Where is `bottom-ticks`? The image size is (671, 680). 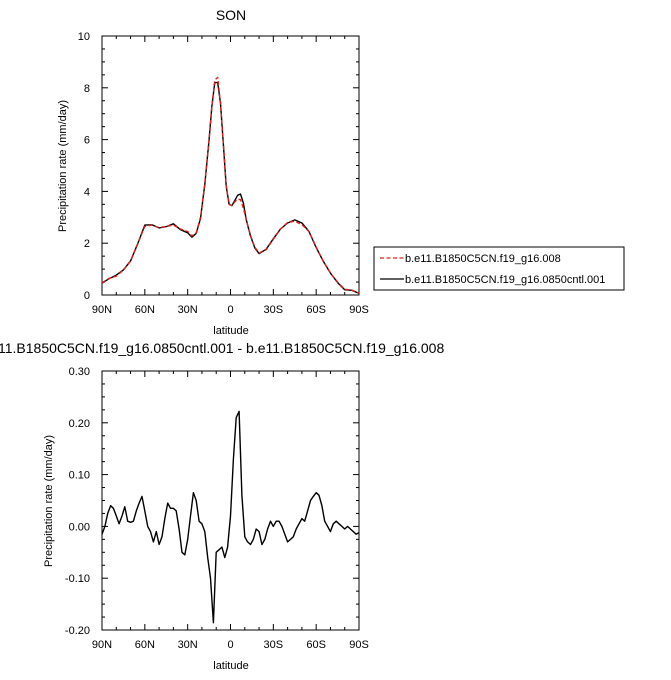
bottom-ticks is located at coordinates (230, 500).